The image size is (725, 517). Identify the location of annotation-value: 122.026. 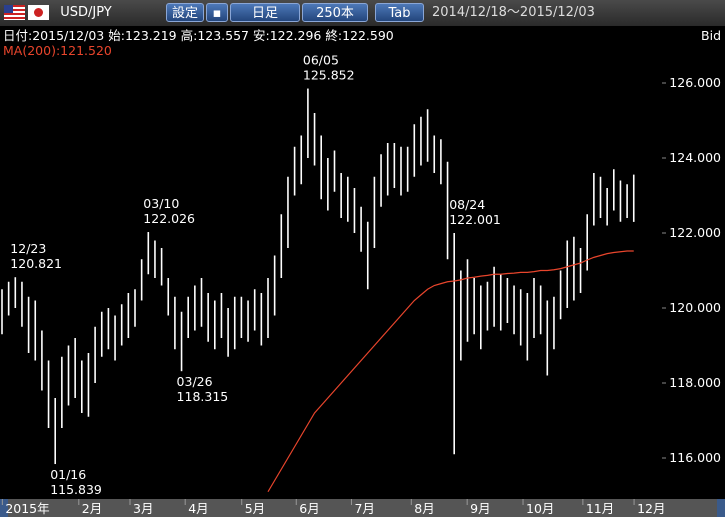
(169, 218).